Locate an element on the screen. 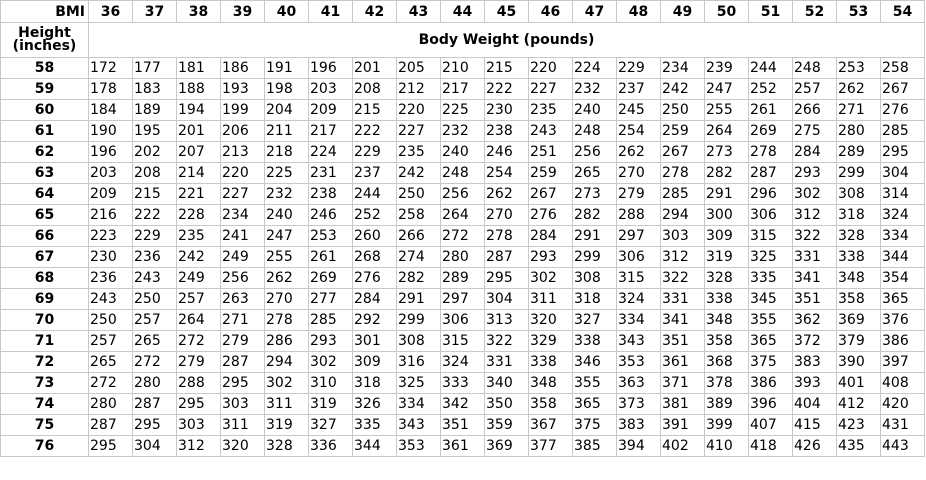  weight-cell: 327 is located at coordinates (594, 320).